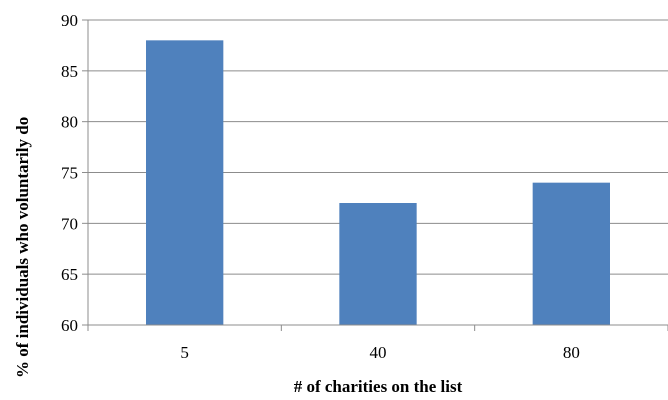  I want to click on x-axis-title: # of charities on the list, so click(378, 386).